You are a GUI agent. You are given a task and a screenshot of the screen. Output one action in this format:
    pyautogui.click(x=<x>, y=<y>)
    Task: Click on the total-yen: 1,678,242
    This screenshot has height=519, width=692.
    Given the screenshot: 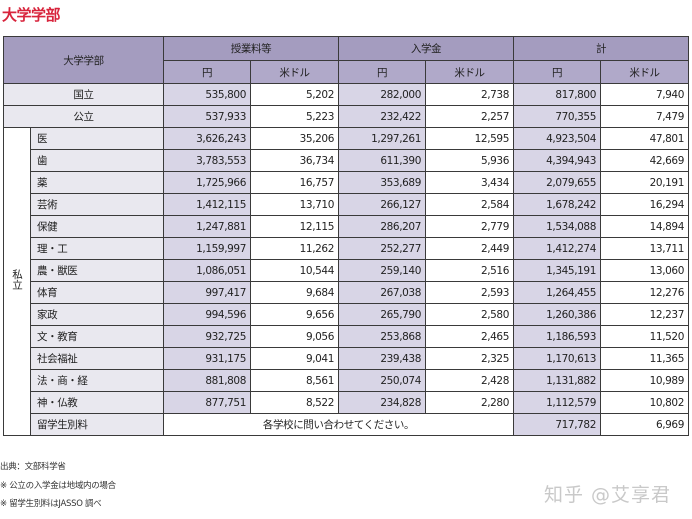 What is the action you would take?
    pyautogui.click(x=557, y=204)
    